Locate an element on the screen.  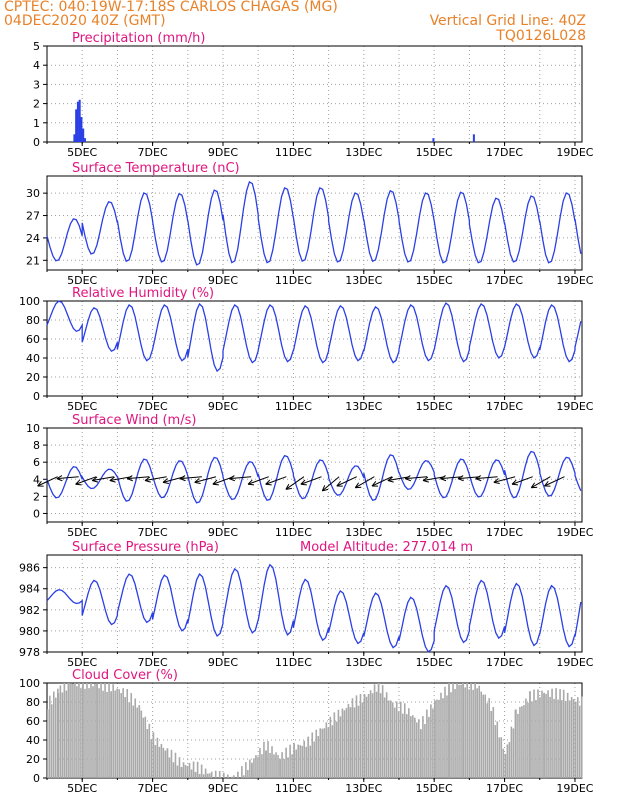
panel-title: Relative Humidity (%) is located at coordinates (143, 293).